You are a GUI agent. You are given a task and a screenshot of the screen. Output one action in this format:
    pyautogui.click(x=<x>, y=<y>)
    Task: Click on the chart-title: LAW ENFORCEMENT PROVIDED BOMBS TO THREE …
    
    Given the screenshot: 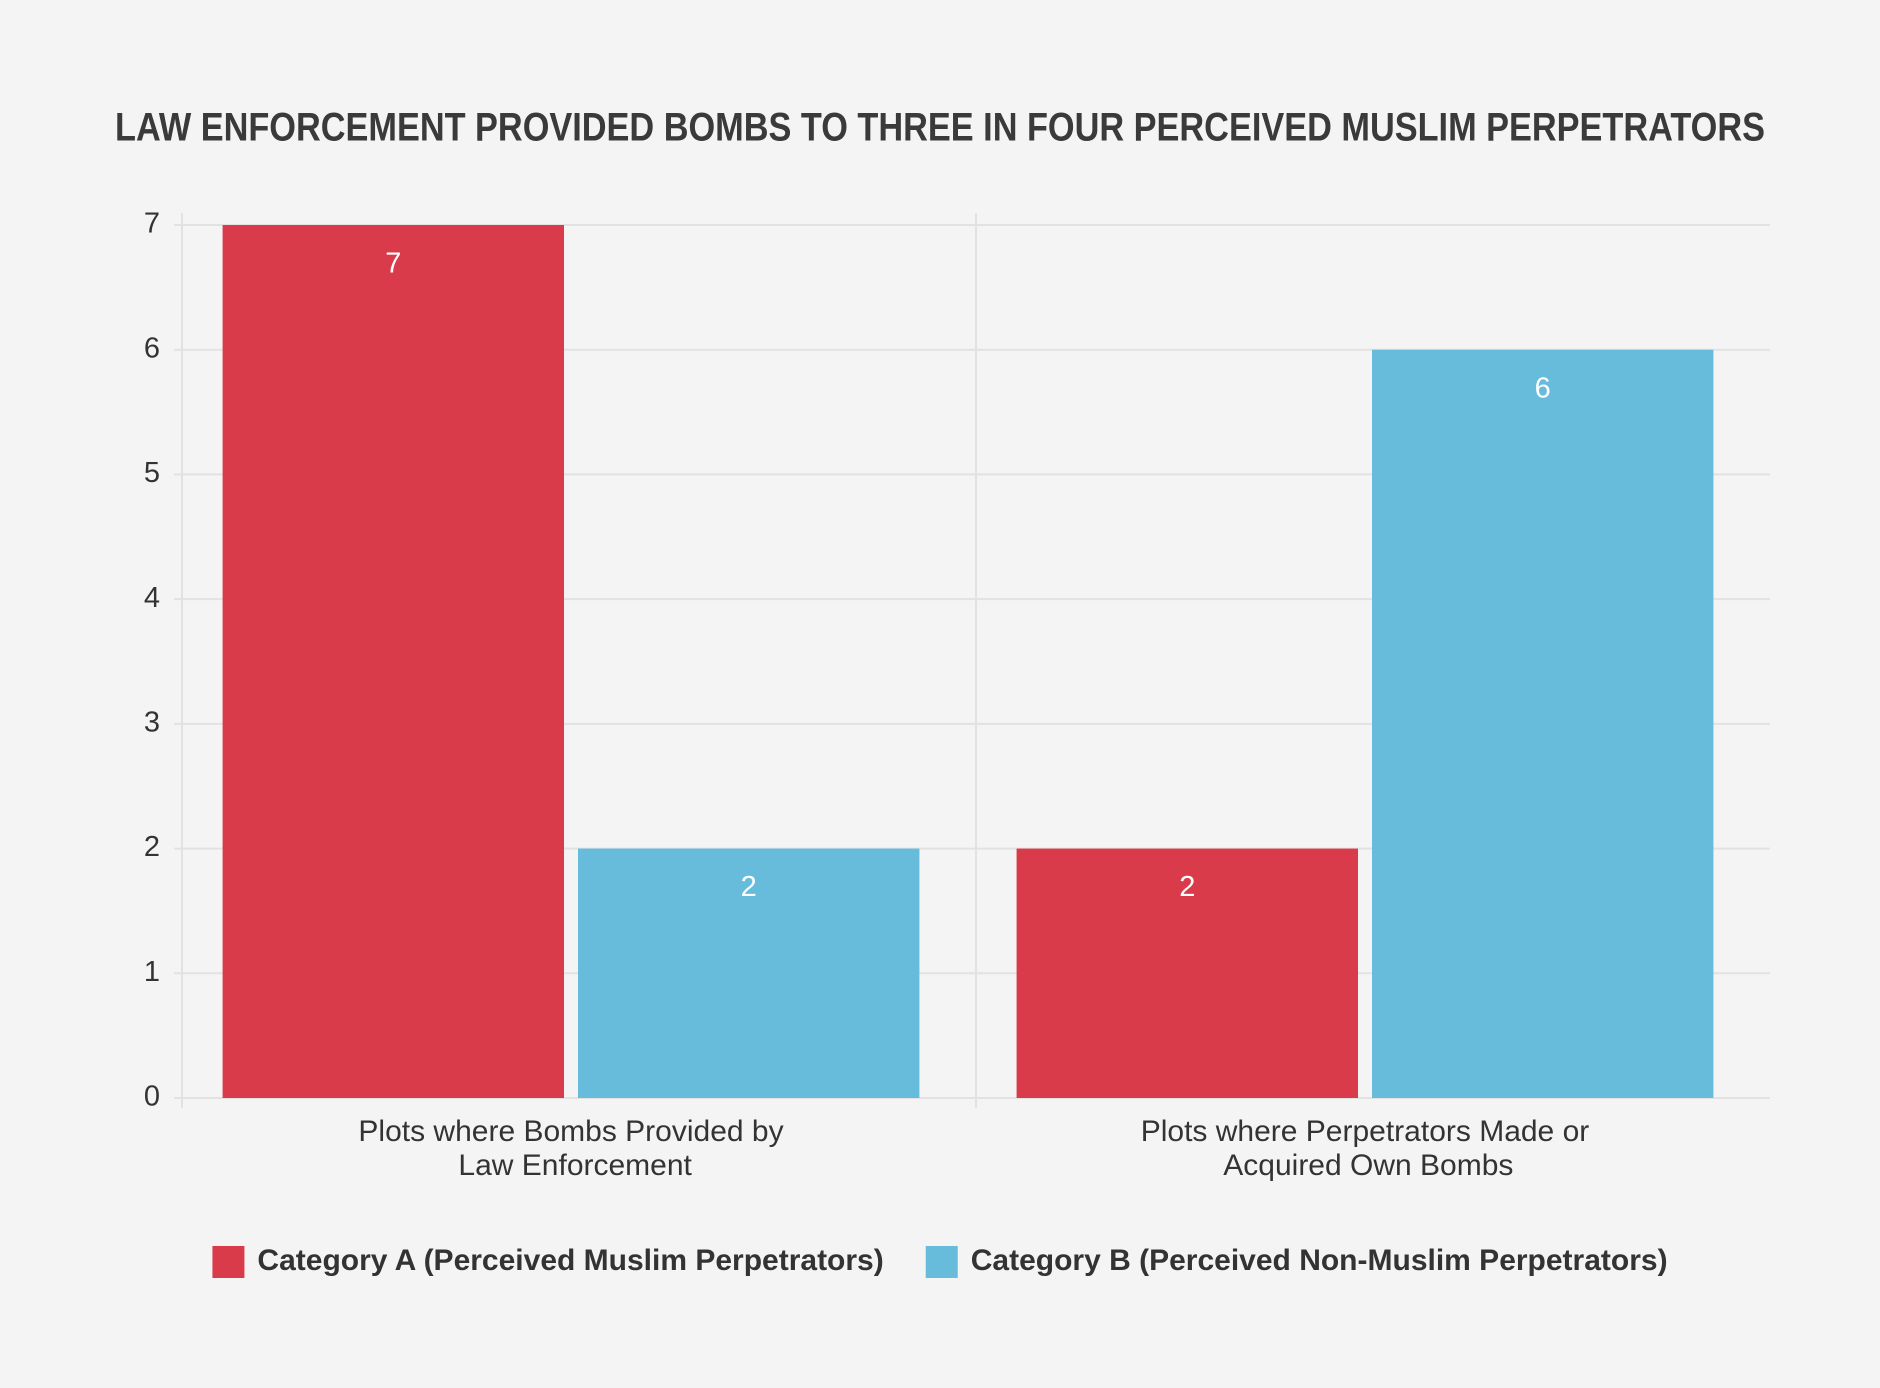 What is the action you would take?
    pyautogui.click(x=940, y=128)
    